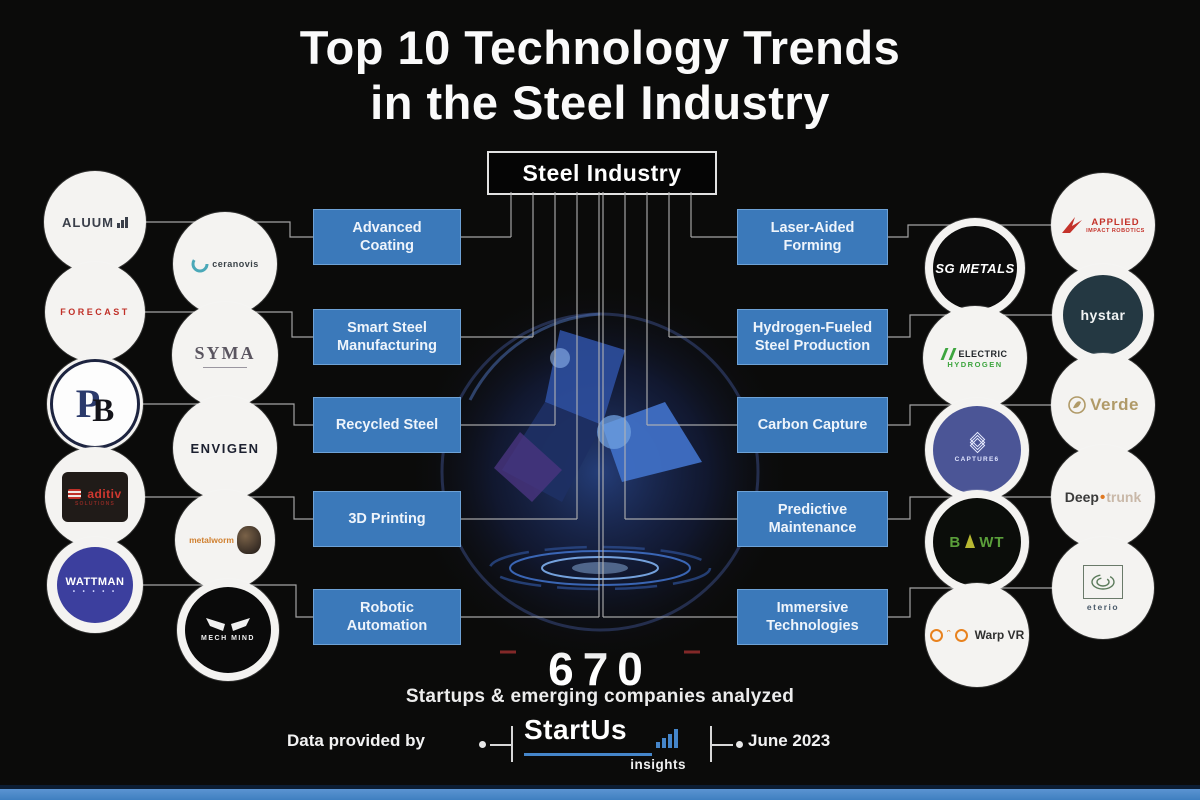 This screenshot has width=1200, height=800. I want to click on eterio-wordmark: eterio, so click(1103, 606).